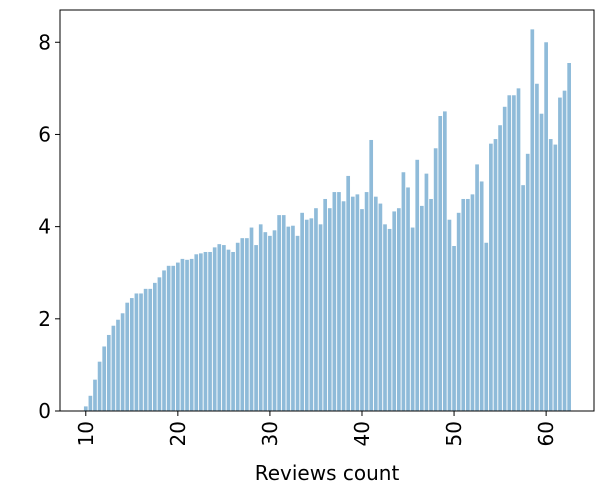 This screenshot has width=600, height=500. What do you see at coordinates (44, 411) in the screenshot?
I see `y-tick-label: 0` at bounding box center [44, 411].